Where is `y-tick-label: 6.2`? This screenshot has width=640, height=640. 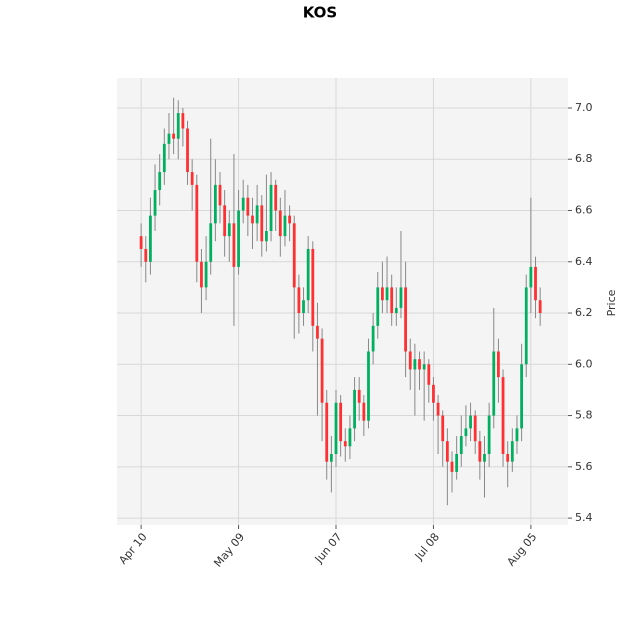 y-tick-label: 6.2 is located at coordinates (584, 312).